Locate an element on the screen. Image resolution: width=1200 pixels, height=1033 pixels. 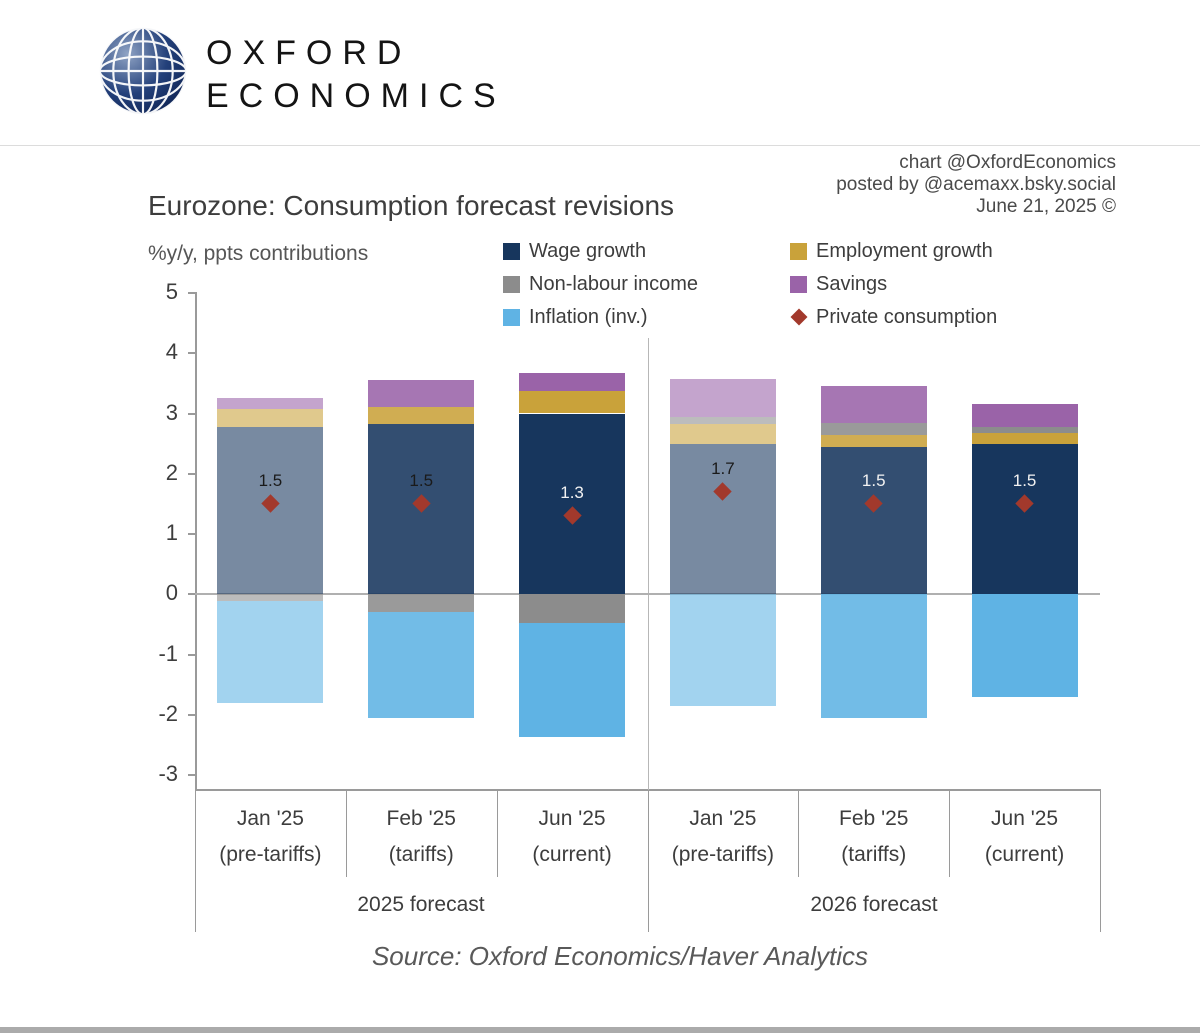
legend-item-wage-growth: Wage growth is located at coordinates (646, 251).